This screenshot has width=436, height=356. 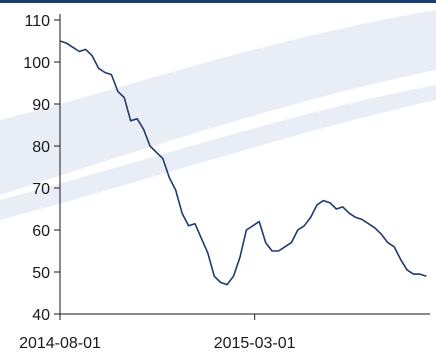 What do you see at coordinates (157, 343) in the screenshot?
I see `x-tick-labels: 2014-08-01 2015-03-01` at bounding box center [157, 343].